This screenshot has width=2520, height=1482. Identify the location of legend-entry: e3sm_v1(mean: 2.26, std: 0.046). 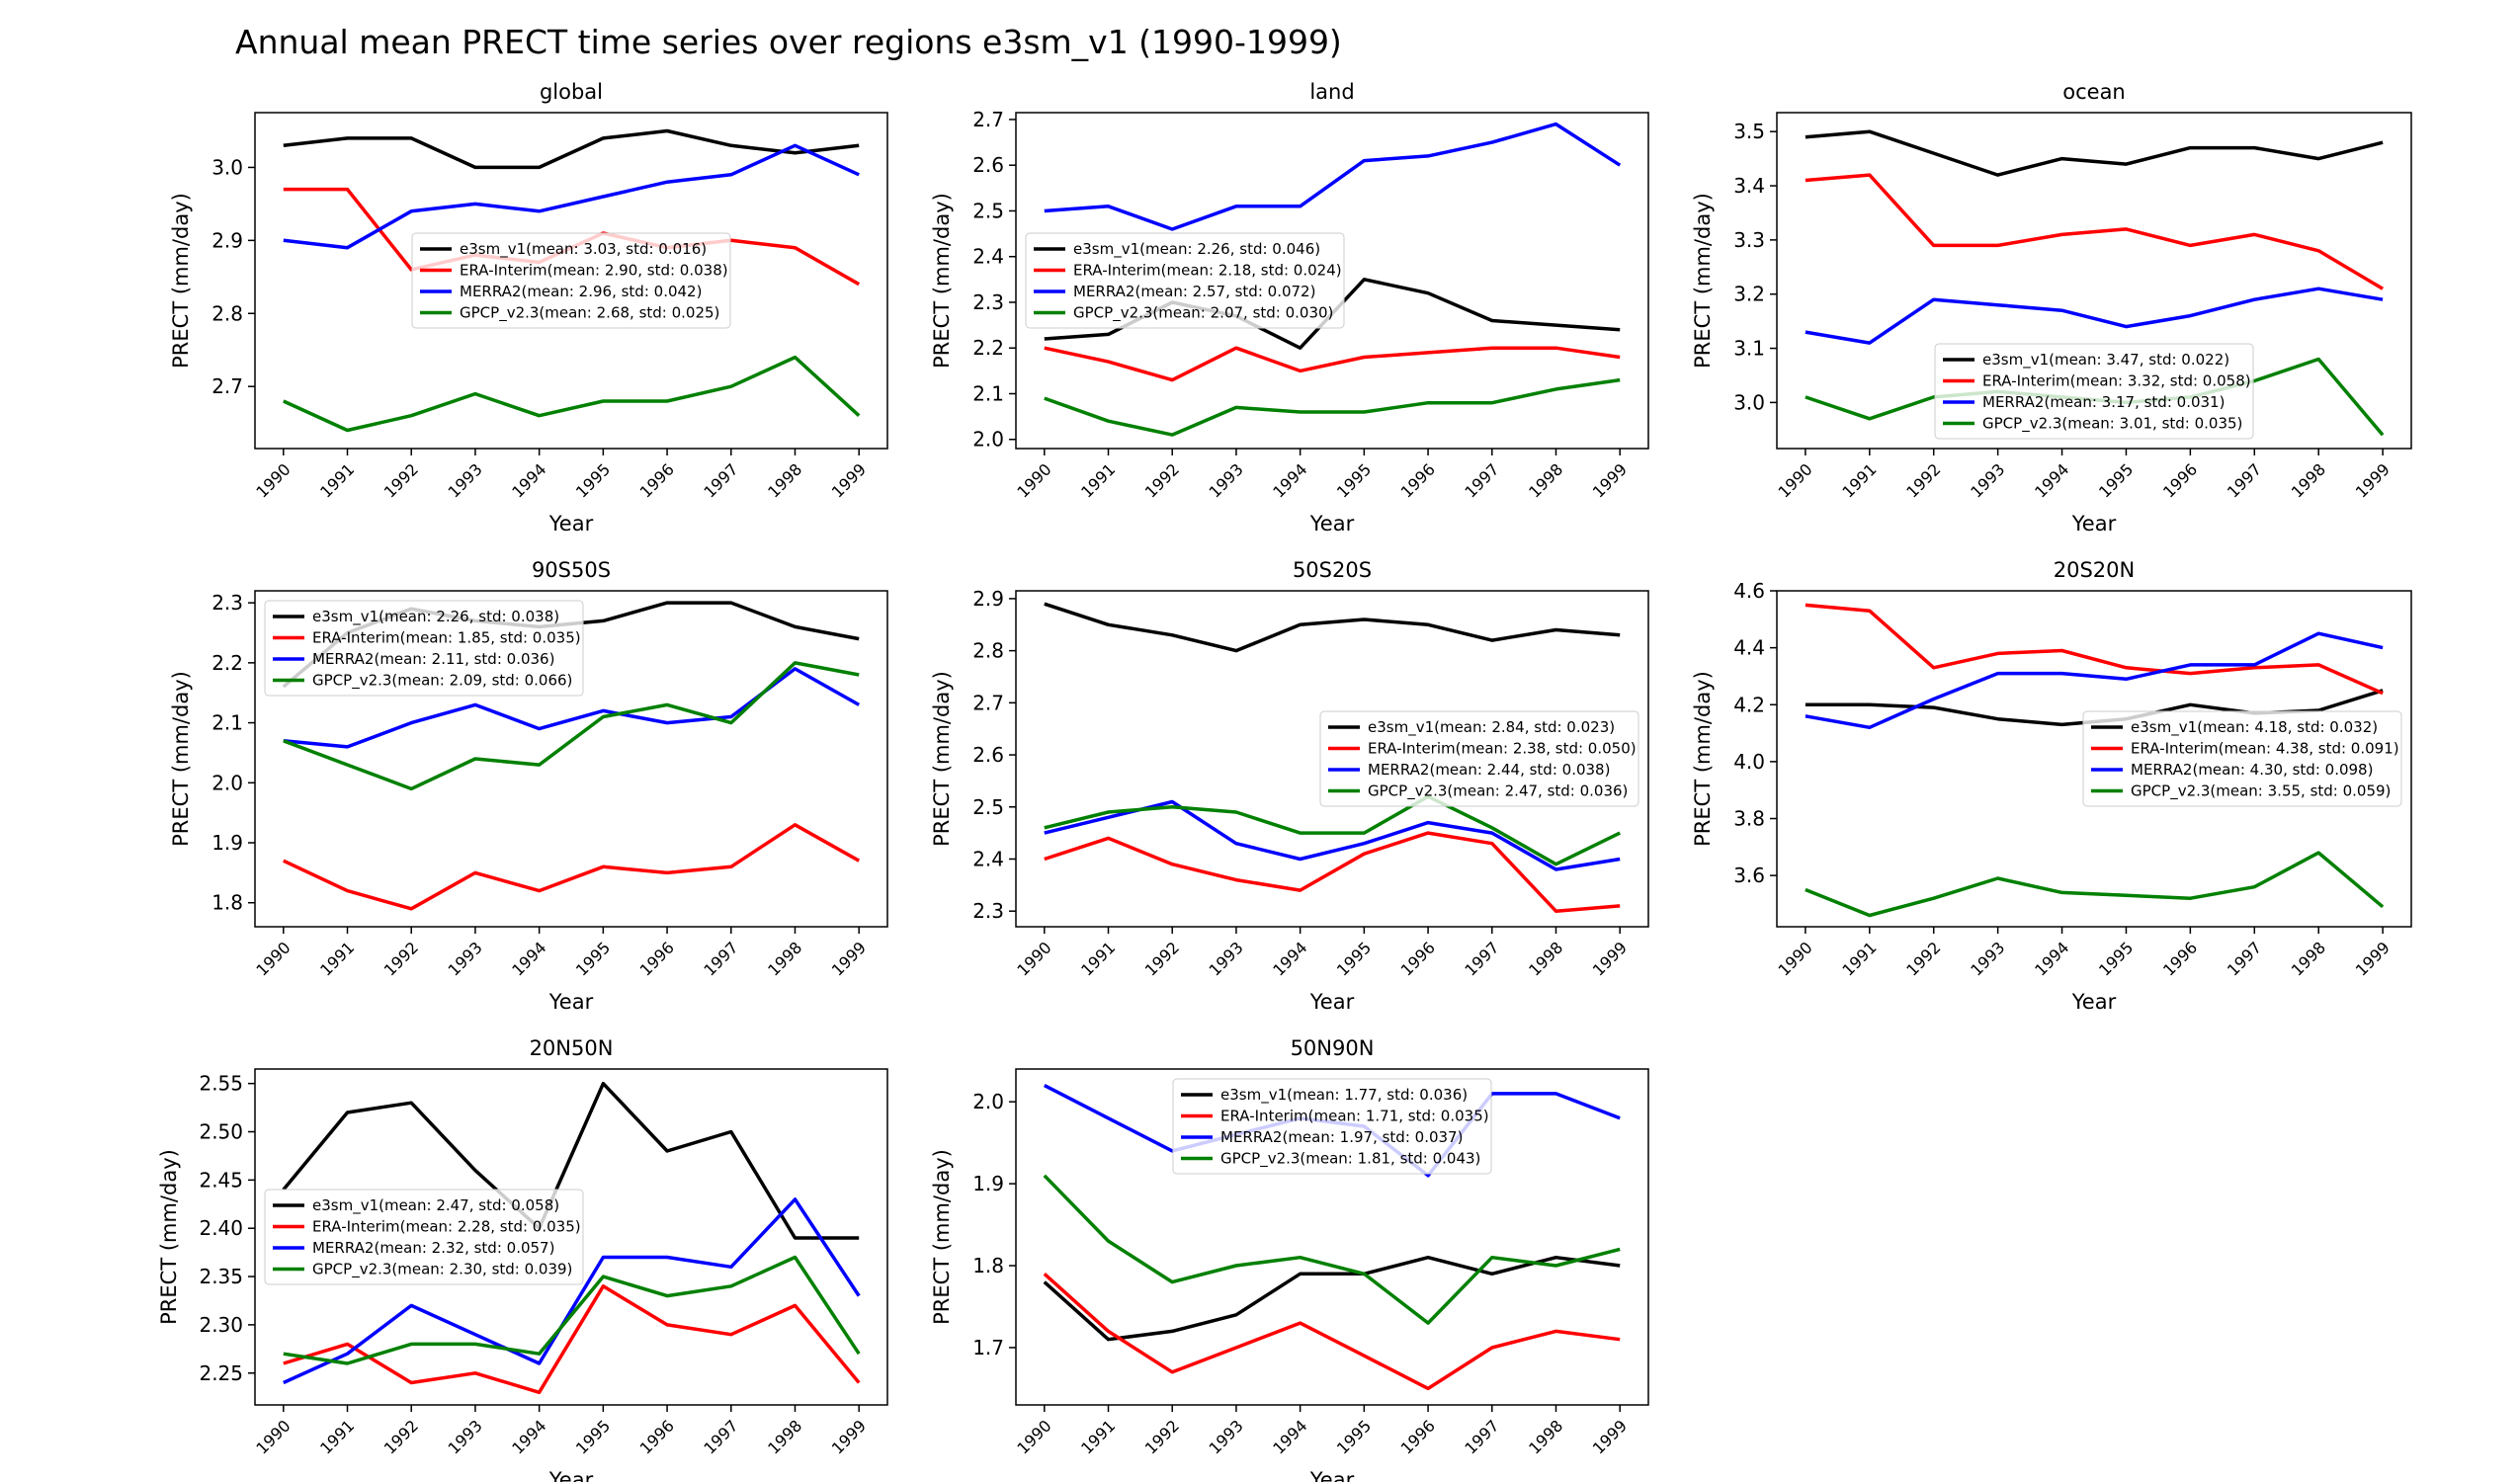
(1196, 249).